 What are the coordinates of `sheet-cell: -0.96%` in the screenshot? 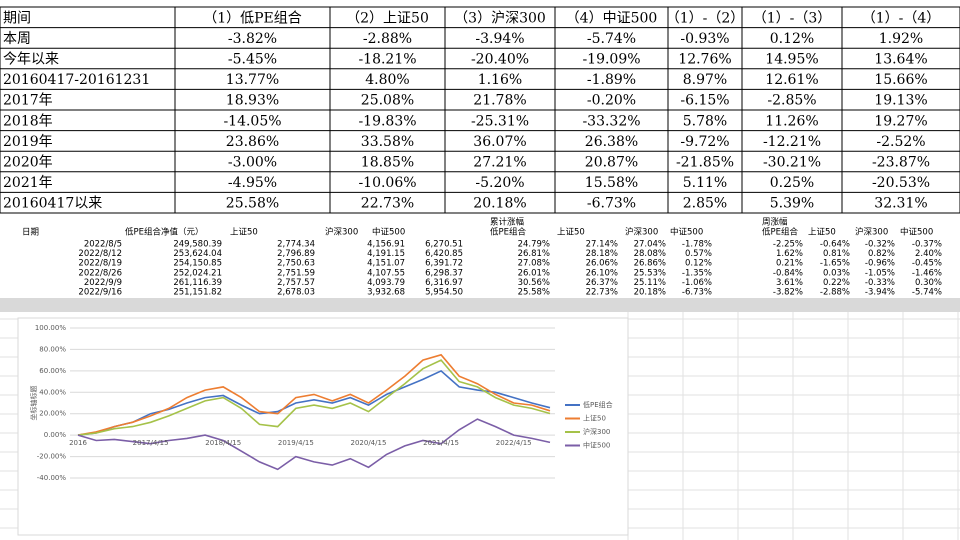 It's located at (880, 264).